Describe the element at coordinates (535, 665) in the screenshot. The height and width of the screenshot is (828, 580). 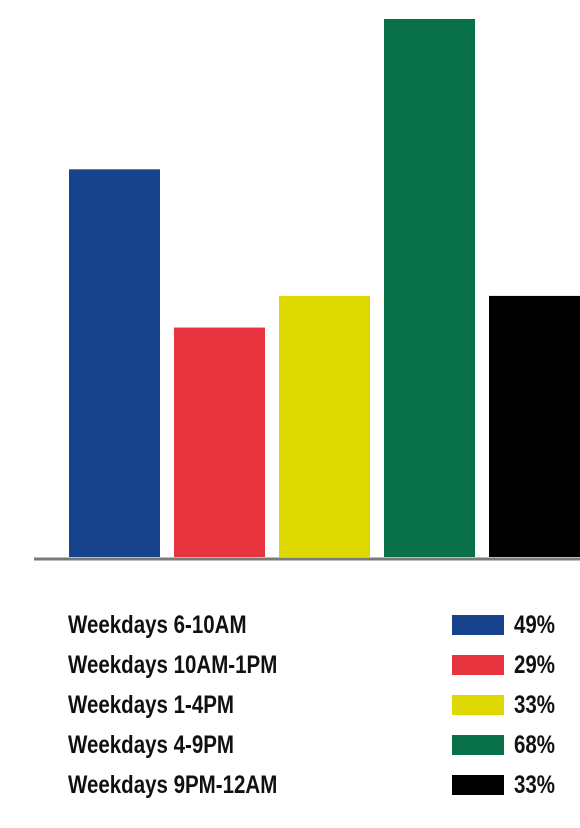
I see `legend-value-2: 29%` at that location.